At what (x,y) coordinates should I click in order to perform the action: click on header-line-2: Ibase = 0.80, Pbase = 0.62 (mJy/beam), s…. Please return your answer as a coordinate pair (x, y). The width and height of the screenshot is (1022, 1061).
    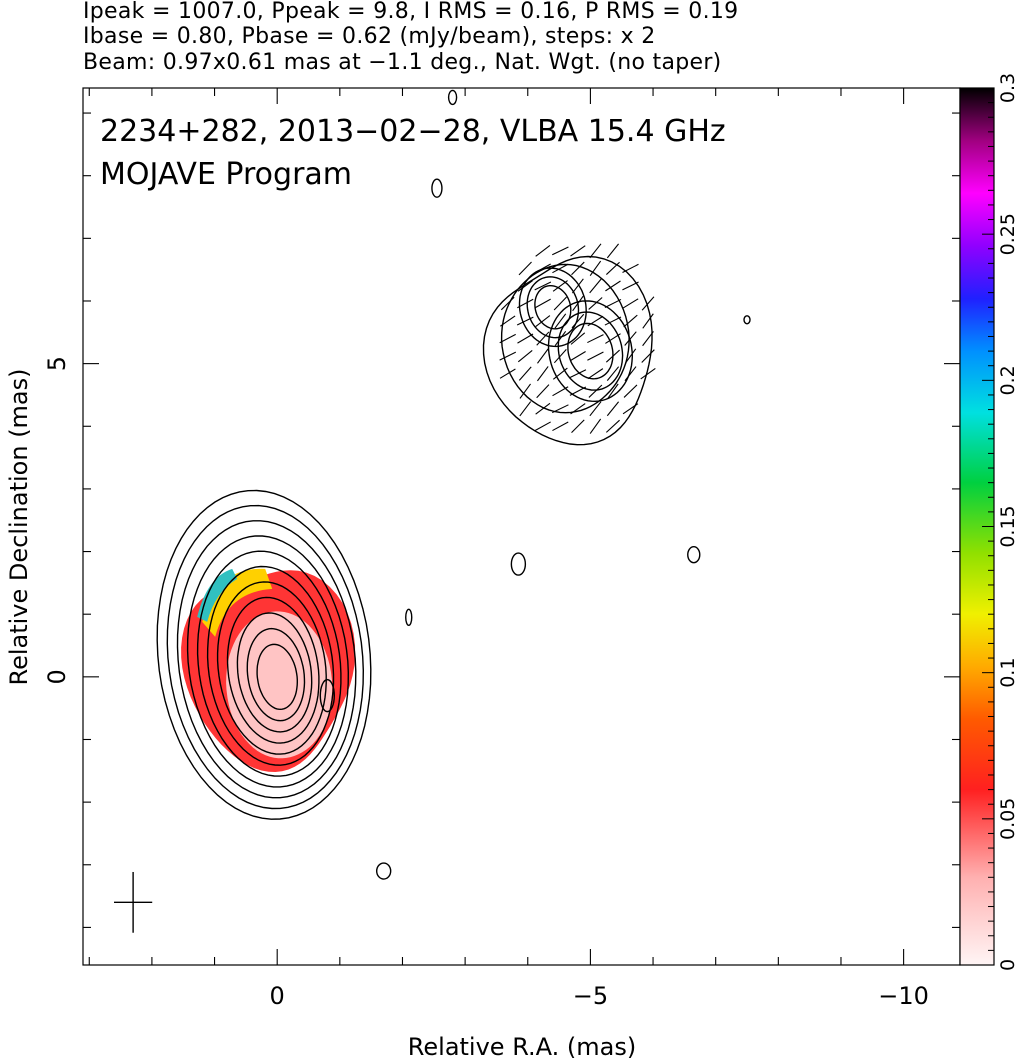
    Looking at the image, I should click on (369, 36).